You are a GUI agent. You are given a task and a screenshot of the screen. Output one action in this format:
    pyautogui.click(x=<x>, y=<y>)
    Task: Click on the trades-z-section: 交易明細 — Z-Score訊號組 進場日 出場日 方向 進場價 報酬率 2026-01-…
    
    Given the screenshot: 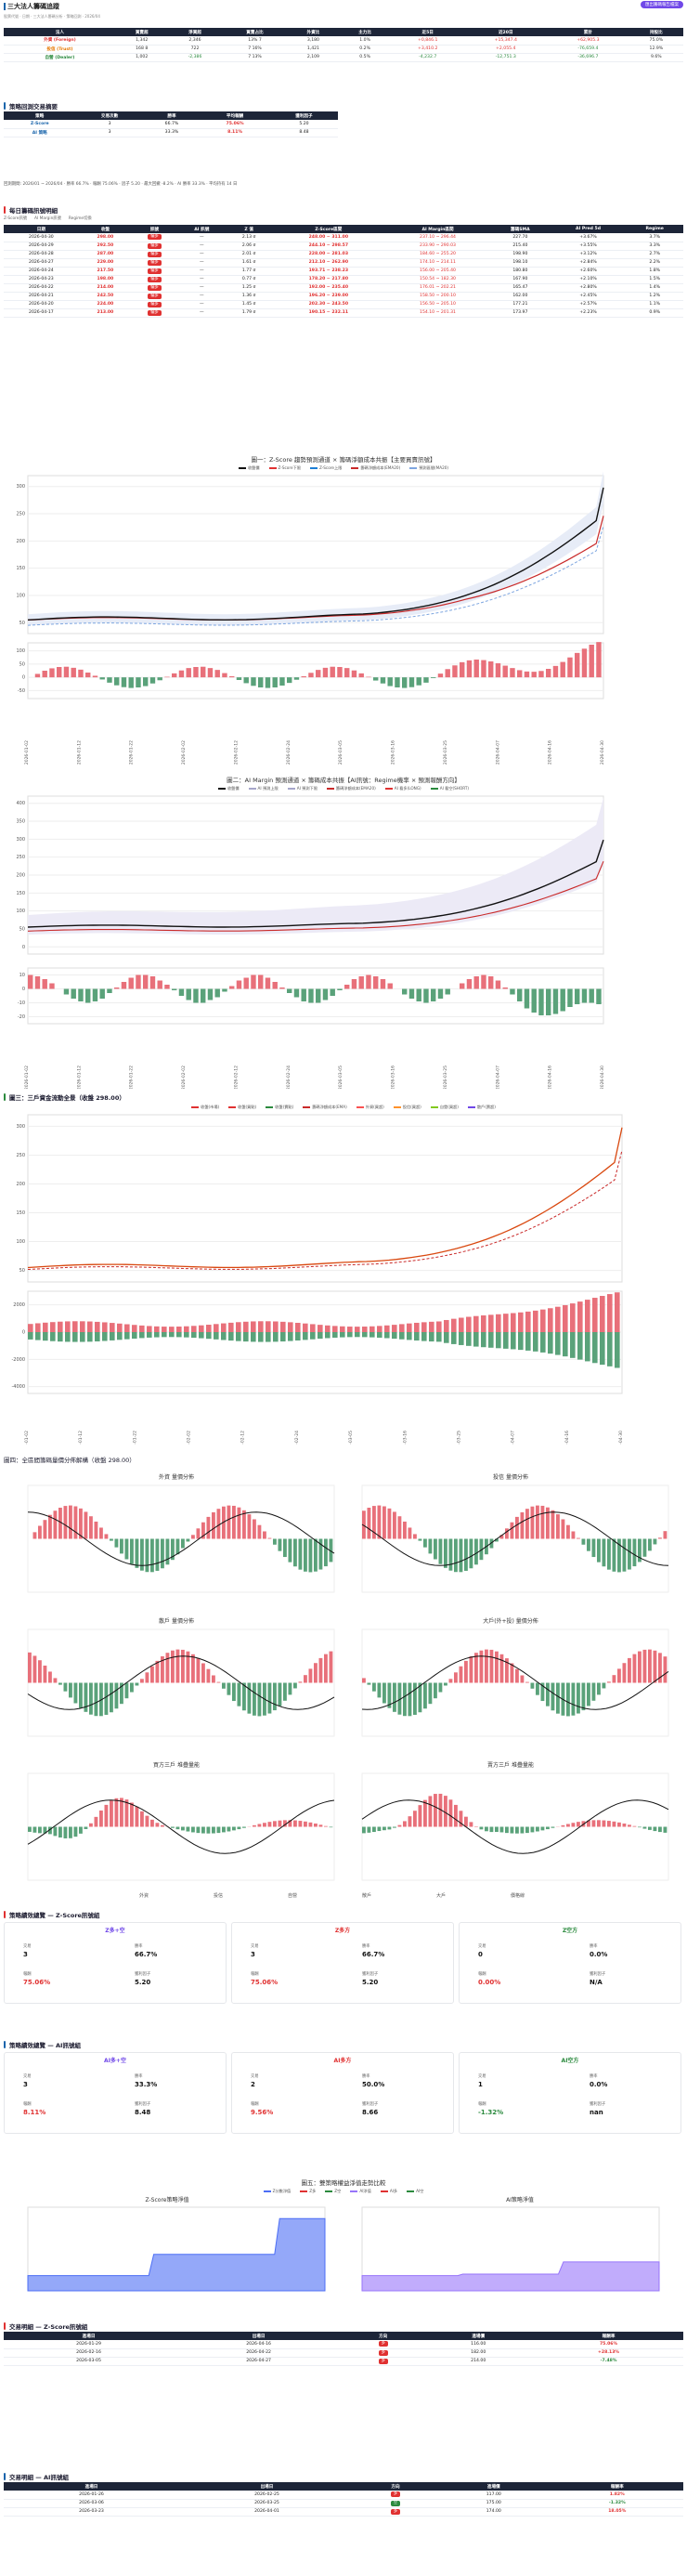 What is the action you would take?
    pyautogui.click(x=343, y=2343)
    